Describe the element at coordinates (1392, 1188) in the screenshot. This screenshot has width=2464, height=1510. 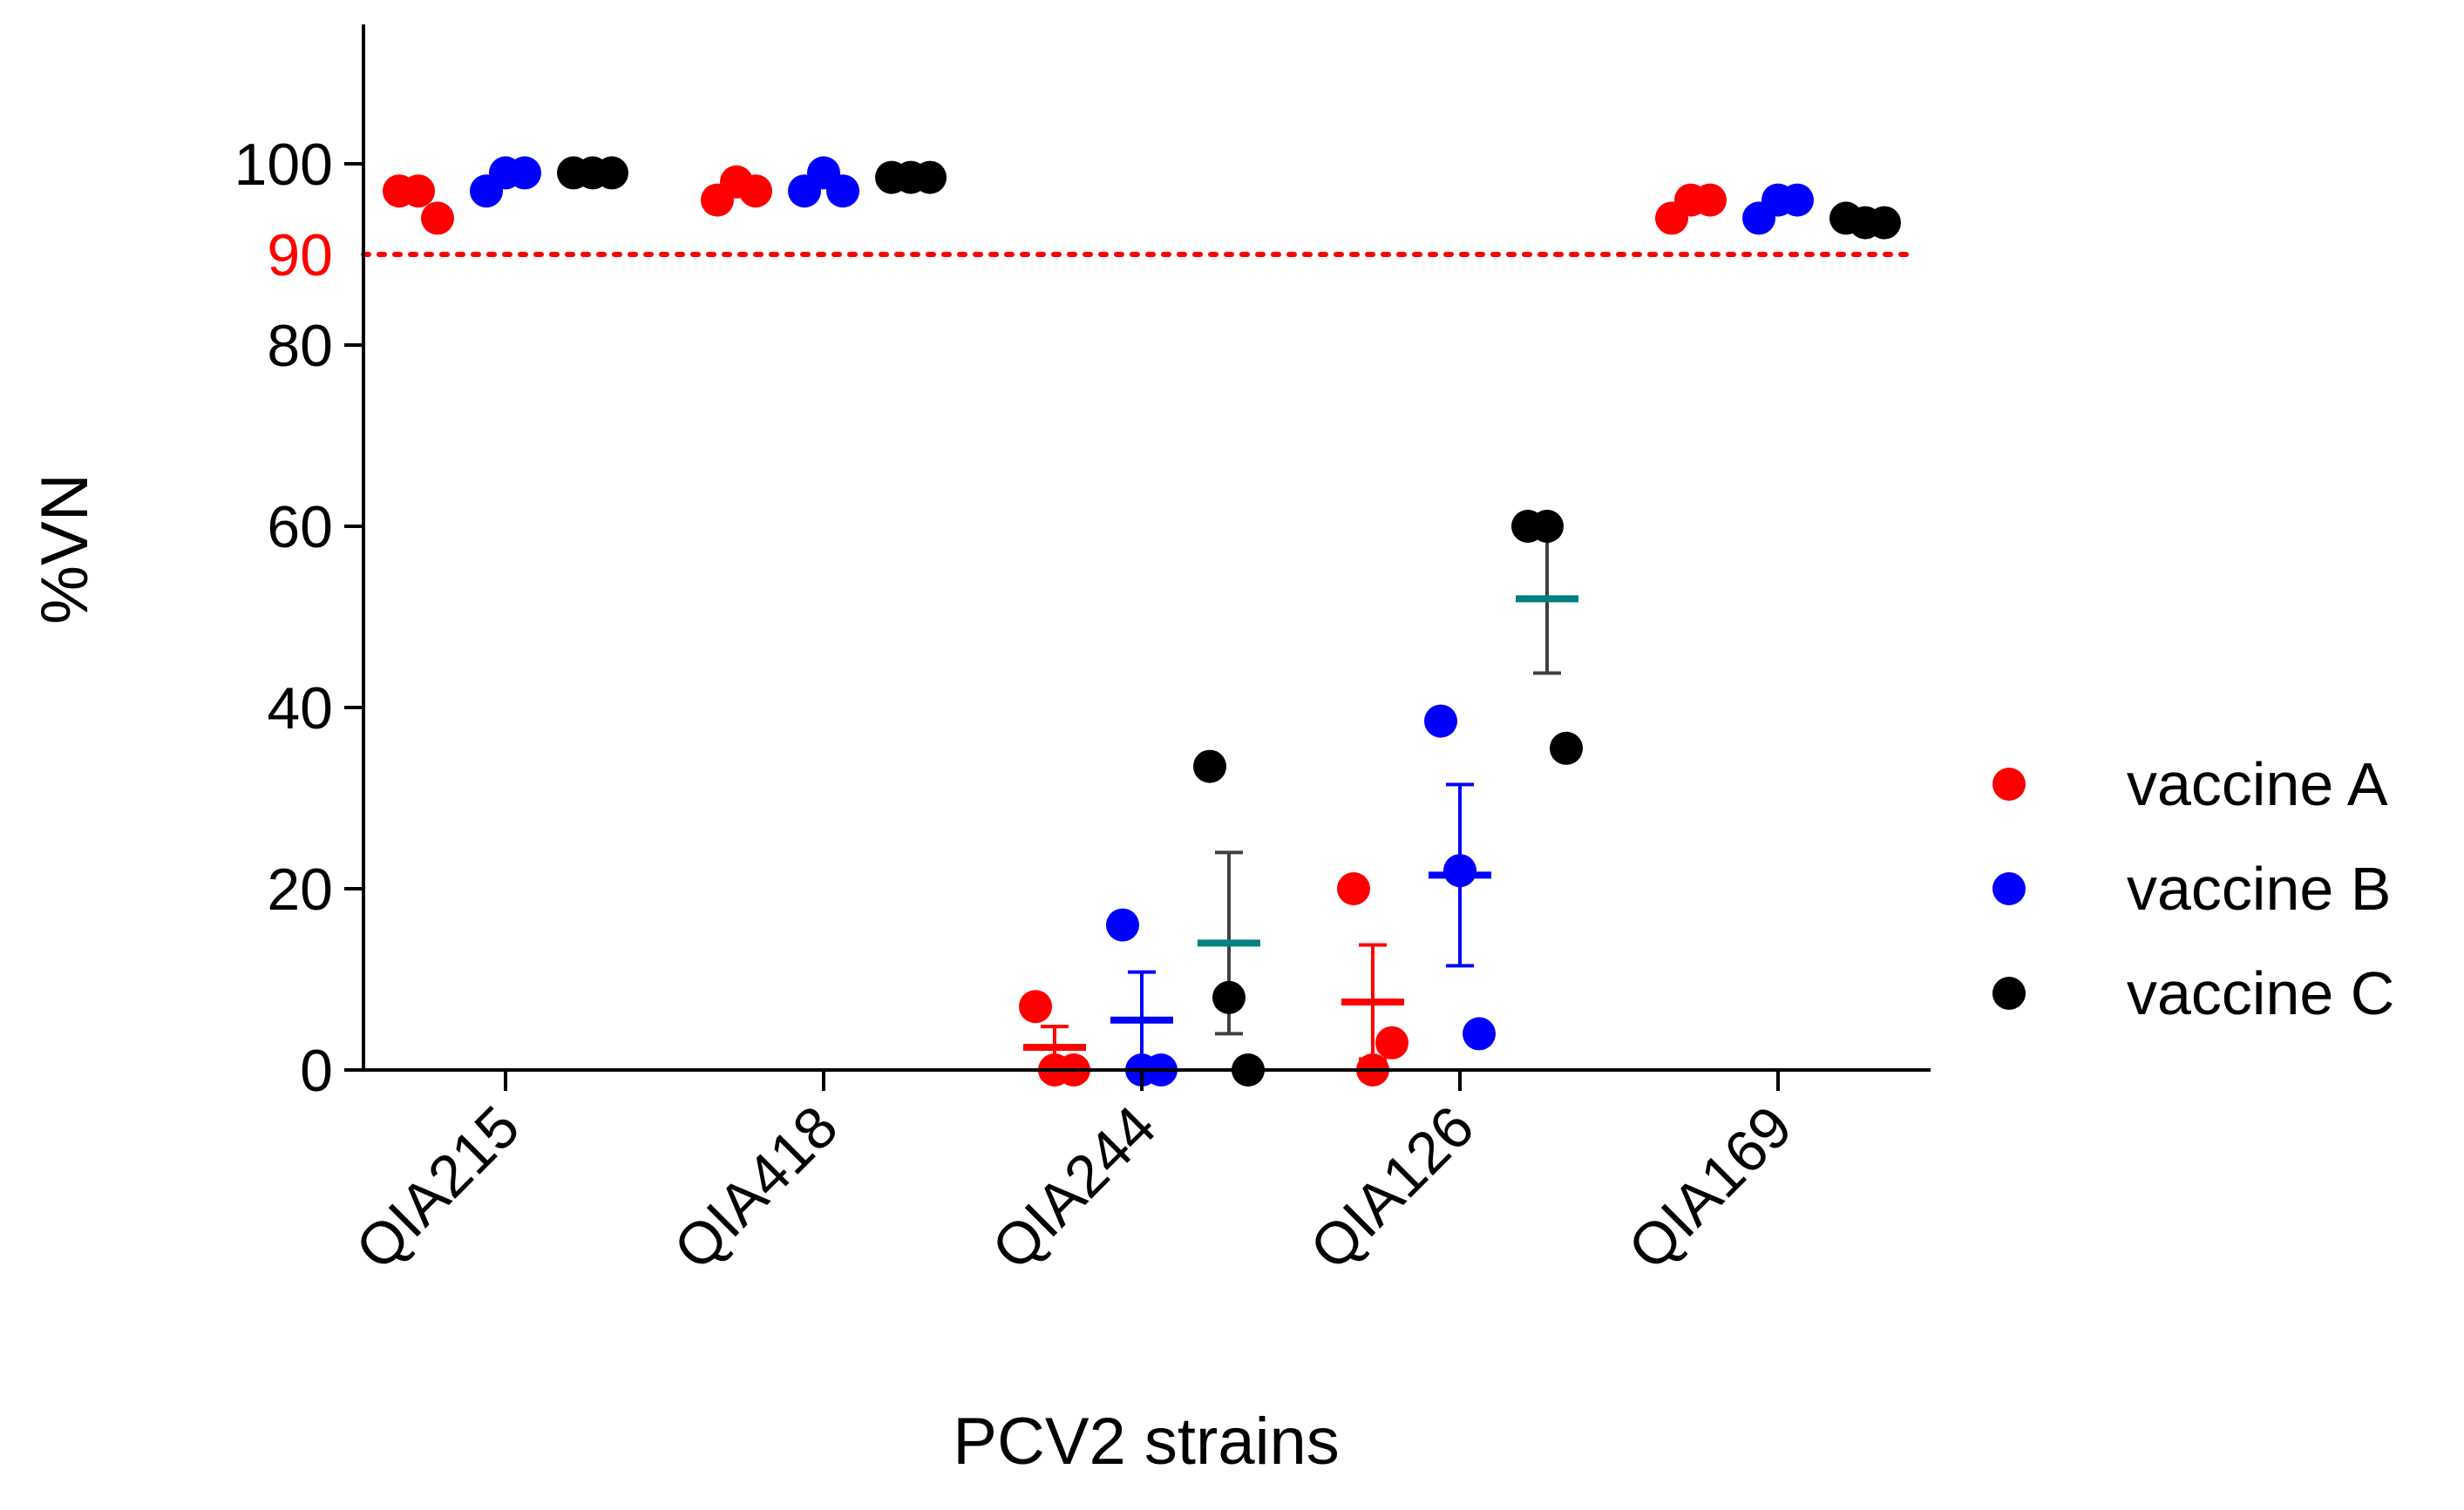
I see `x-tick-label: QIA126` at that location.